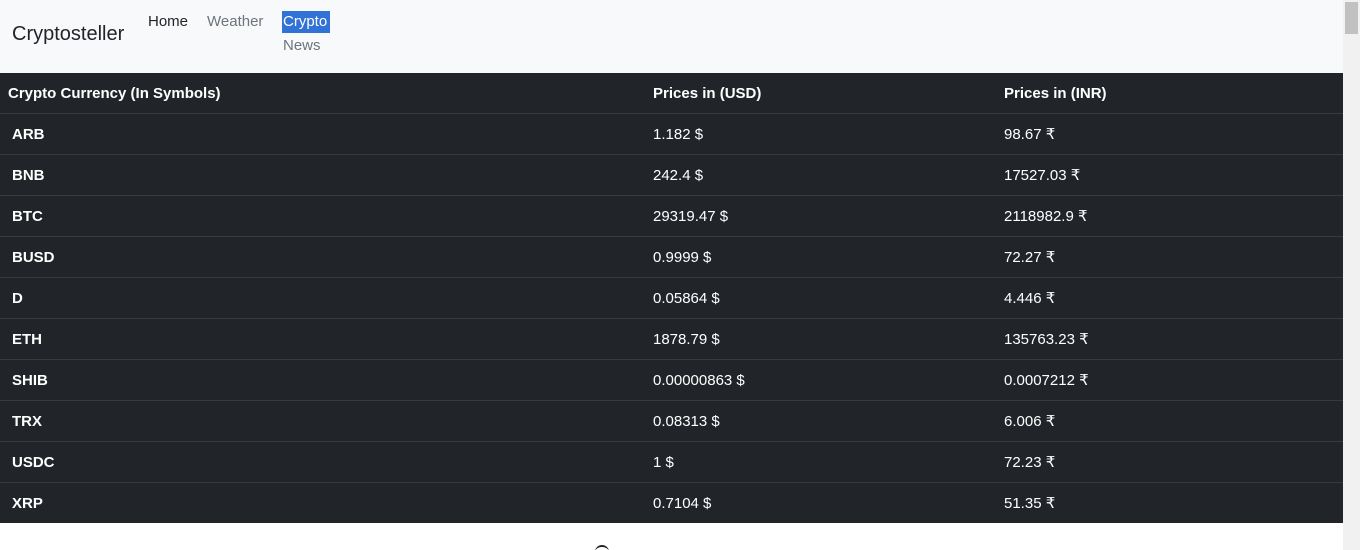 This screenshot has width=1360, height=550. Describe the element at coordinates (671, 36) in the screenshot. I see `navbar: Cryptosteller Home Weather Crypto News` at that location.